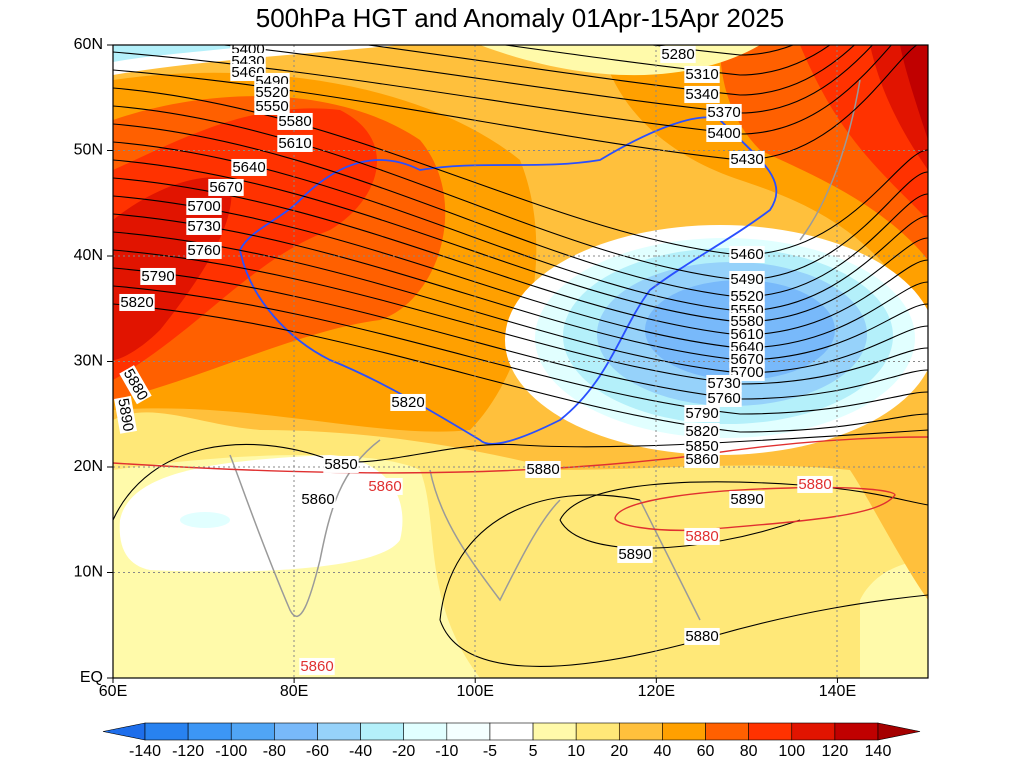 Image resolution: width=1024 pixels, height=773 pixels. I want to click on lon-label: 80E, so click(294, 691).